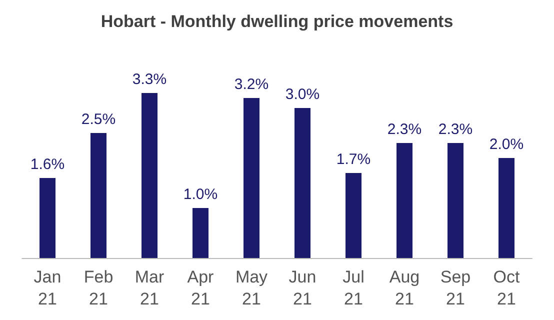  What do you see at coordinates (455, 288) in the screenshot?
I see `x-tick-label: Sep 21` at bounding box center [455, 288].